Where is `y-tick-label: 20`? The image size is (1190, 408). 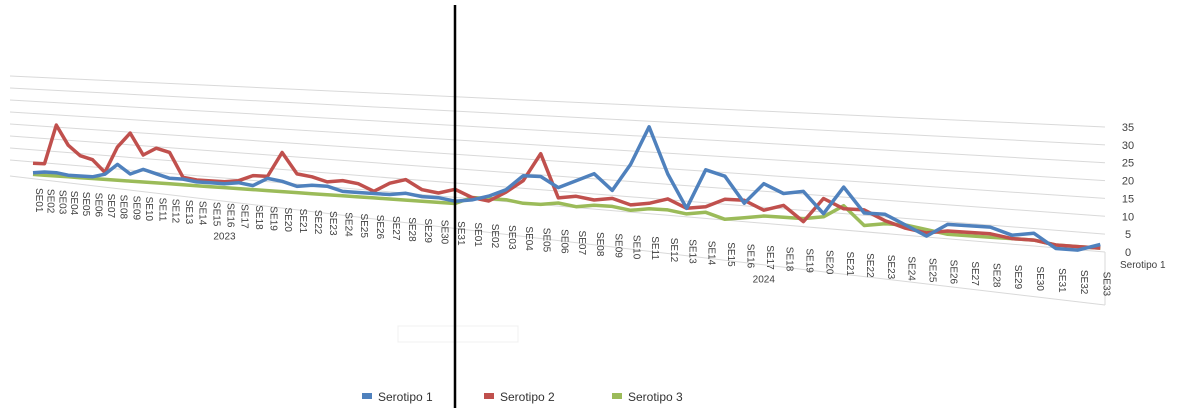 y-tick-label: 20 is located at coordinates (1128, 182).